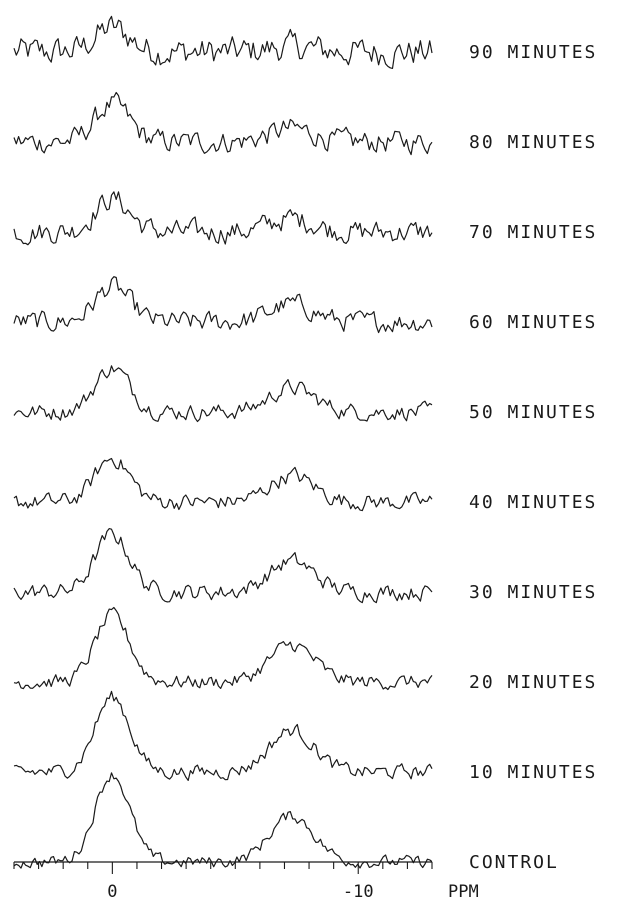  What do you see at coordinates (223, 565) in the screenshot?
I see `spectrum-trace-30-minutes` at bounding box center [223, 565].